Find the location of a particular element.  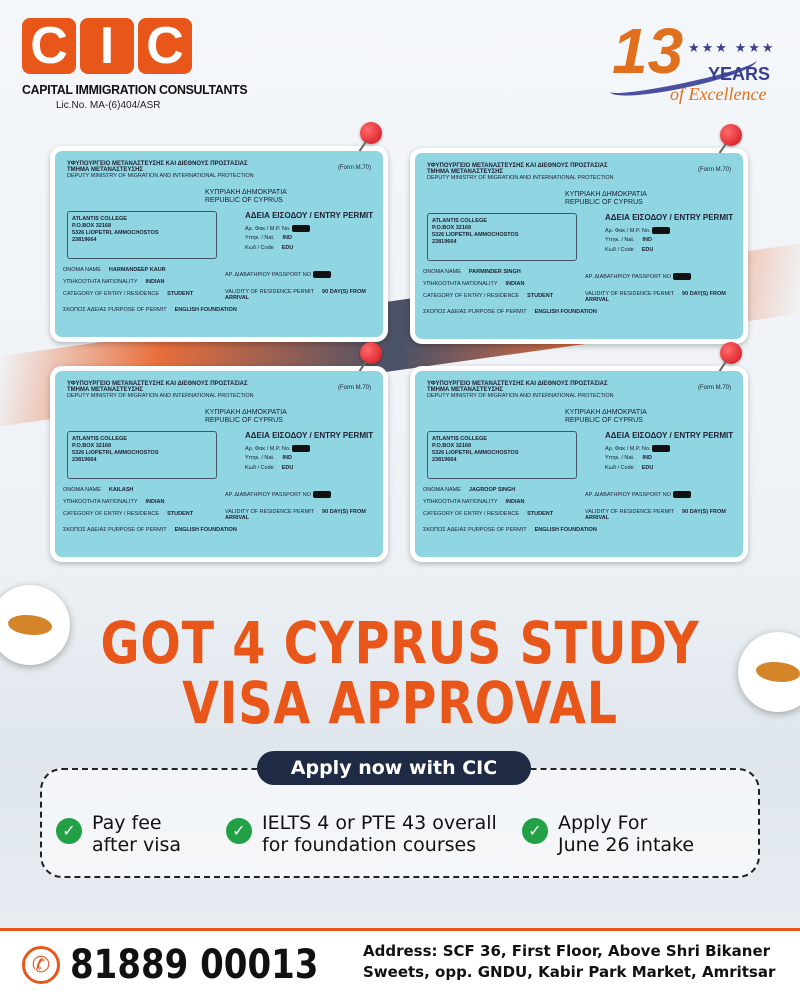

years-number: 13 is located at coordinates (648, 51).